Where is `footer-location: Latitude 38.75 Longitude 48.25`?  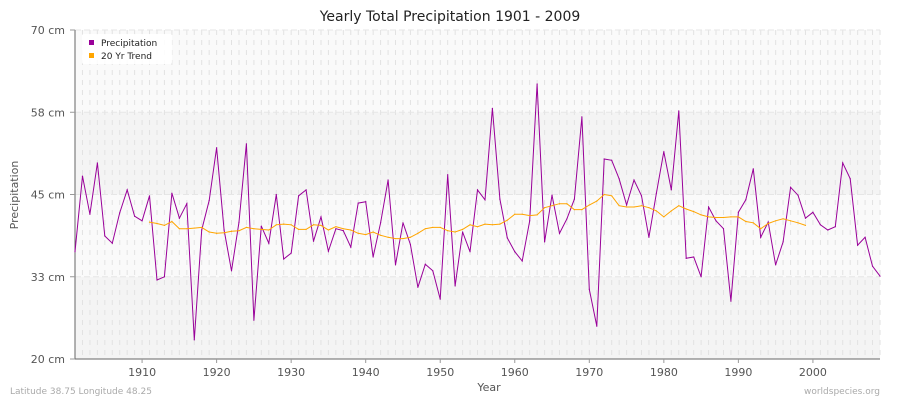
footer-location: Latitude 38.75 Longitude 48.25 is located at coordinates (81, 392).